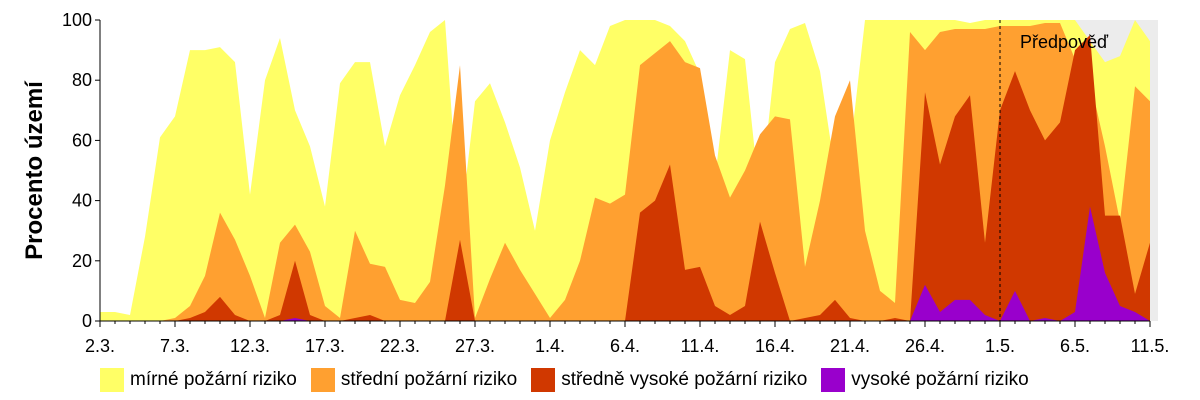 The width and height of the screenshot is (1200, 400). What do you see at coordinates (1064, 42) in the screenshot?
I see `forecast-label: Předpověď` at bounding box center [1064, 42].